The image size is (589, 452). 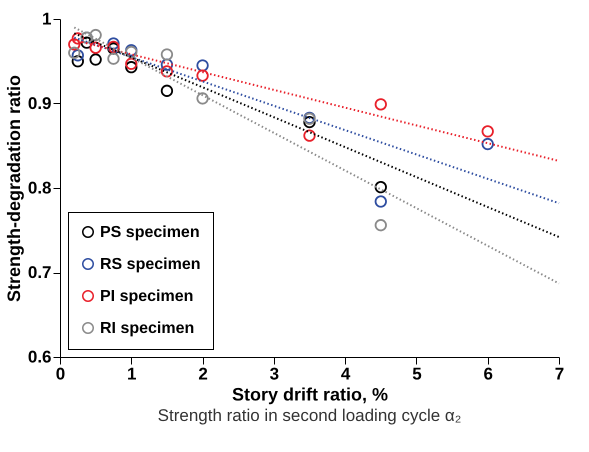 What do you see at coordinates (559, 374) in the screenshot?
I see `x-tick-label: 7` at bounding box center [559, 374].